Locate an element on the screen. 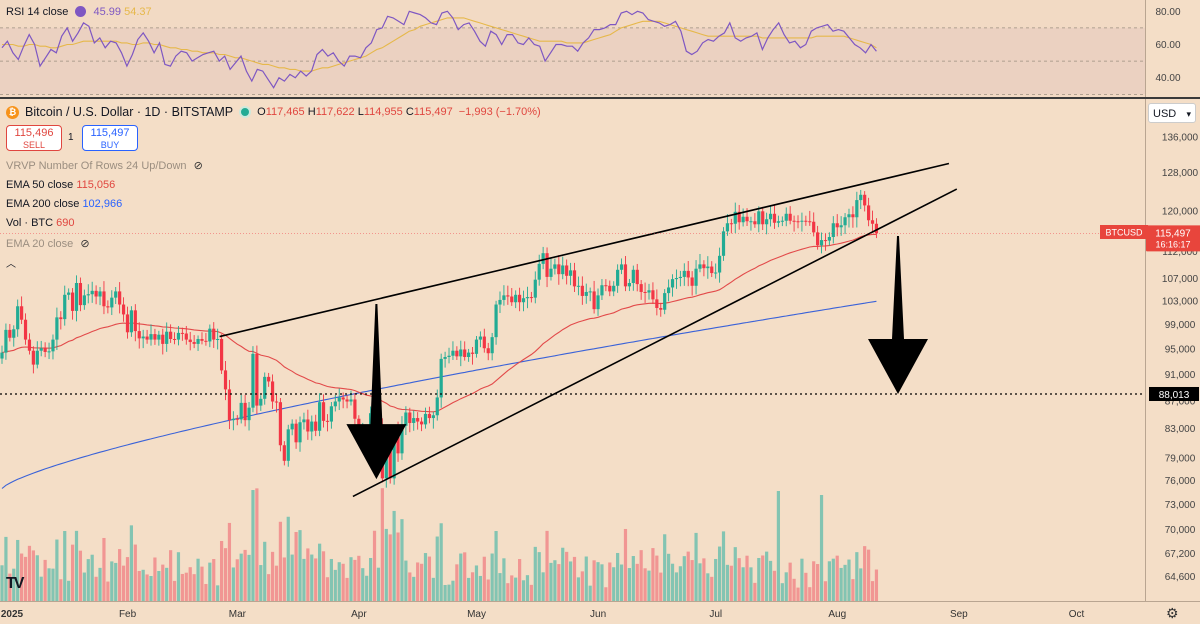  time-axis: 2025 Feb Mar Apr May Jun Jul Aug Sep Oct is located at coordinates (600, 612).